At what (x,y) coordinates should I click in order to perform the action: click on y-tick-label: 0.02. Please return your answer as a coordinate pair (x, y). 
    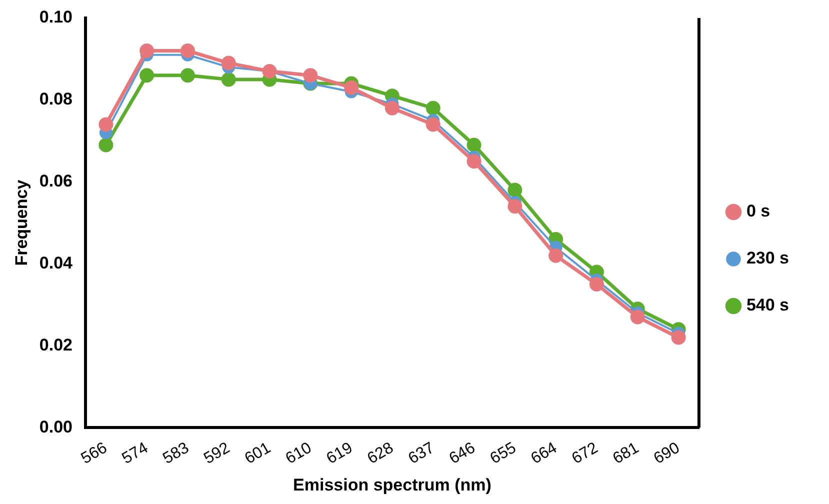
    Looking at the image, I should click on (55, 344).